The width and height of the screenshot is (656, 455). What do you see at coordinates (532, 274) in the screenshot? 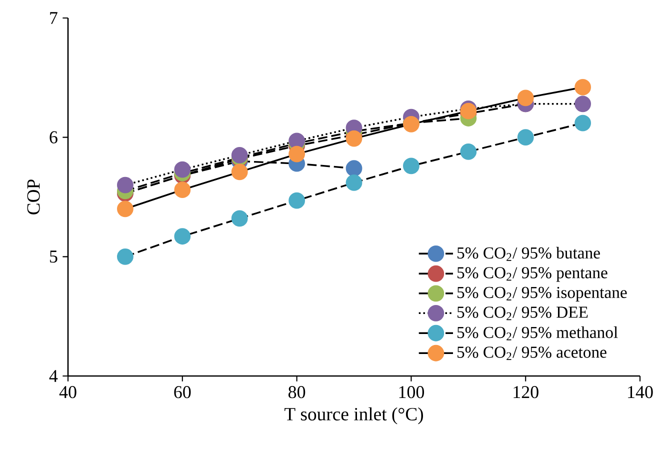
I see `legend-label: 5% CO$_{2}$/ 95% pentane` at bounding box center [532, 274].